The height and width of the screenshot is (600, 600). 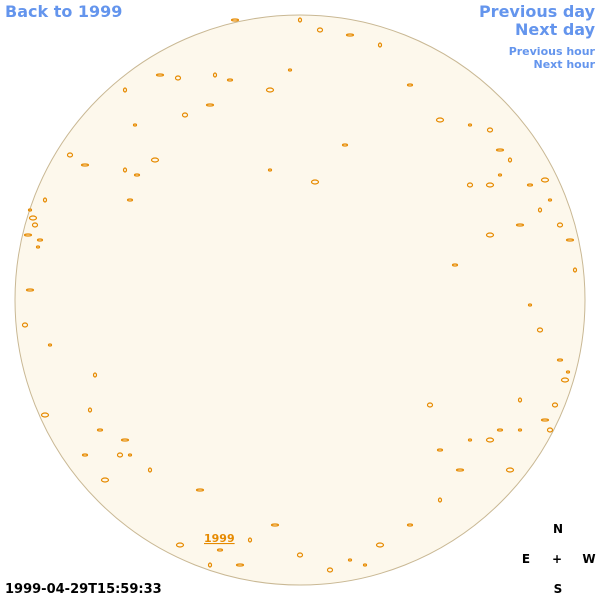 What do you see at coordinates (551, 51) in the screenshot?
I see `previous-hour-link: Previous hour` at bounding box center [551, 51].